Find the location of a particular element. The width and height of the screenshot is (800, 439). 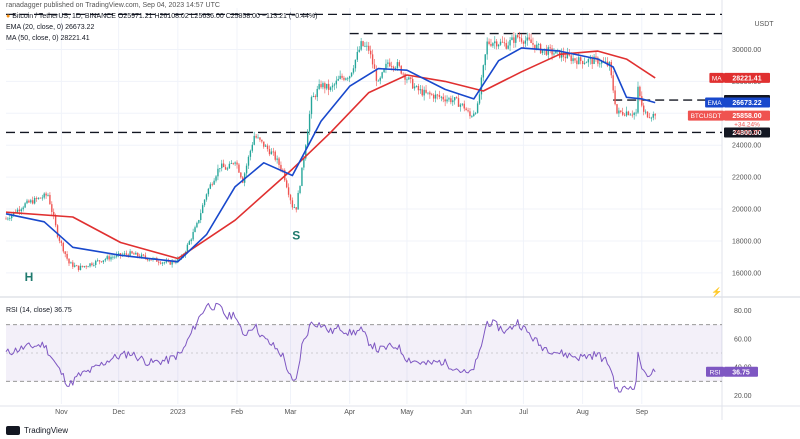

price-badge-text: 28221.41 is located at coordinates (746, 78).